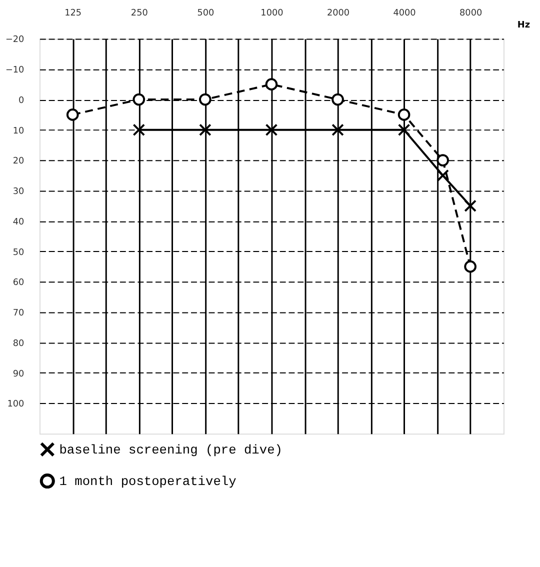 This screenshot has width=540, height=567. What do you see at coordinates (15, 71) in the screenshot?
I see `y-tick-label: −10` at bounding box center [15, 71].